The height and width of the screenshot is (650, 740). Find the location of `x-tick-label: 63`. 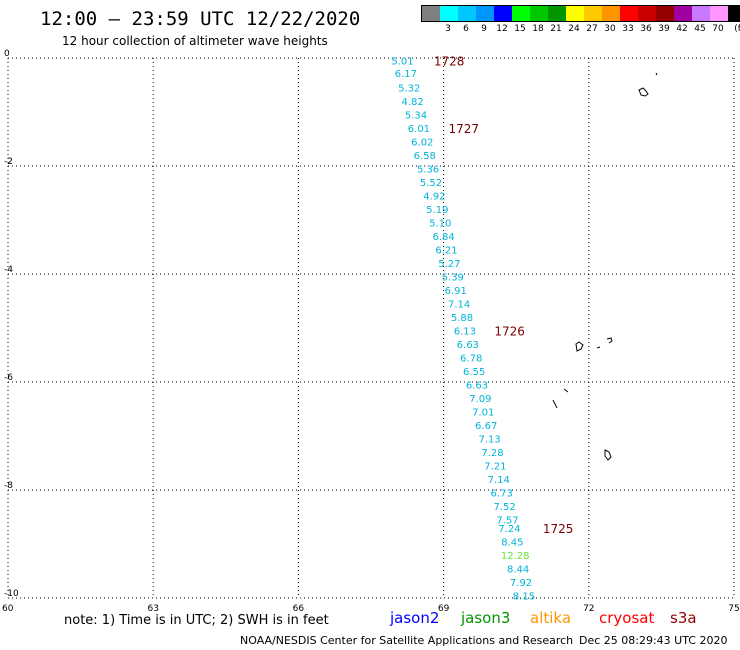

x-tick-label: 63 is located at coordinates (152, 609).